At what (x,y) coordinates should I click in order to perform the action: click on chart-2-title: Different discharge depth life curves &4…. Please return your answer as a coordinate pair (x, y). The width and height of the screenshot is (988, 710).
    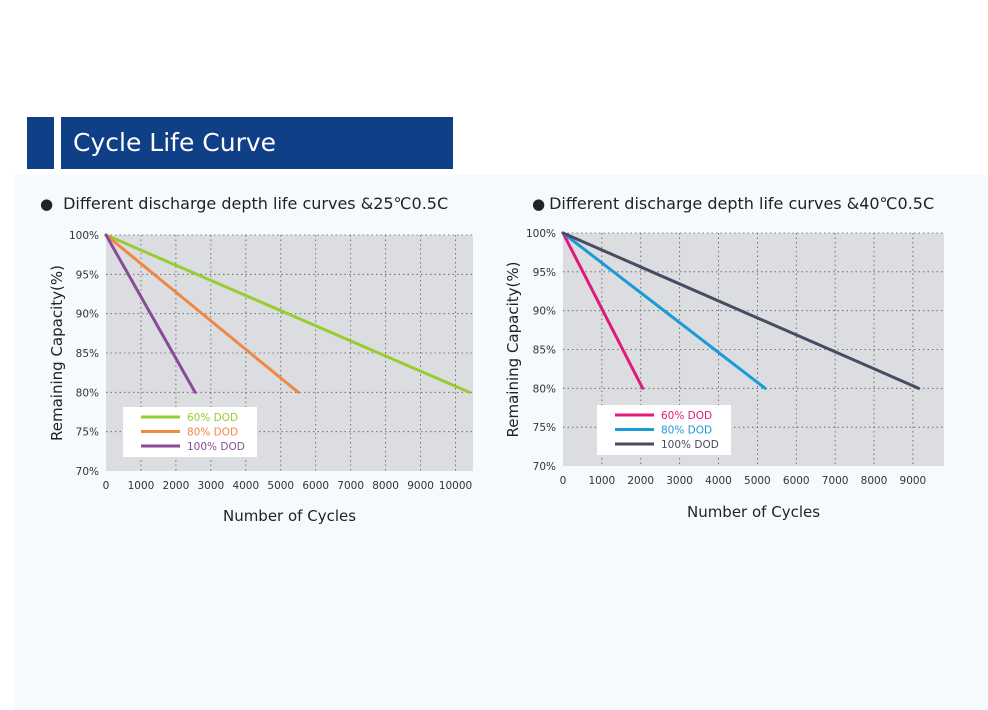
    Looking at the image, I should click on (742, 203).